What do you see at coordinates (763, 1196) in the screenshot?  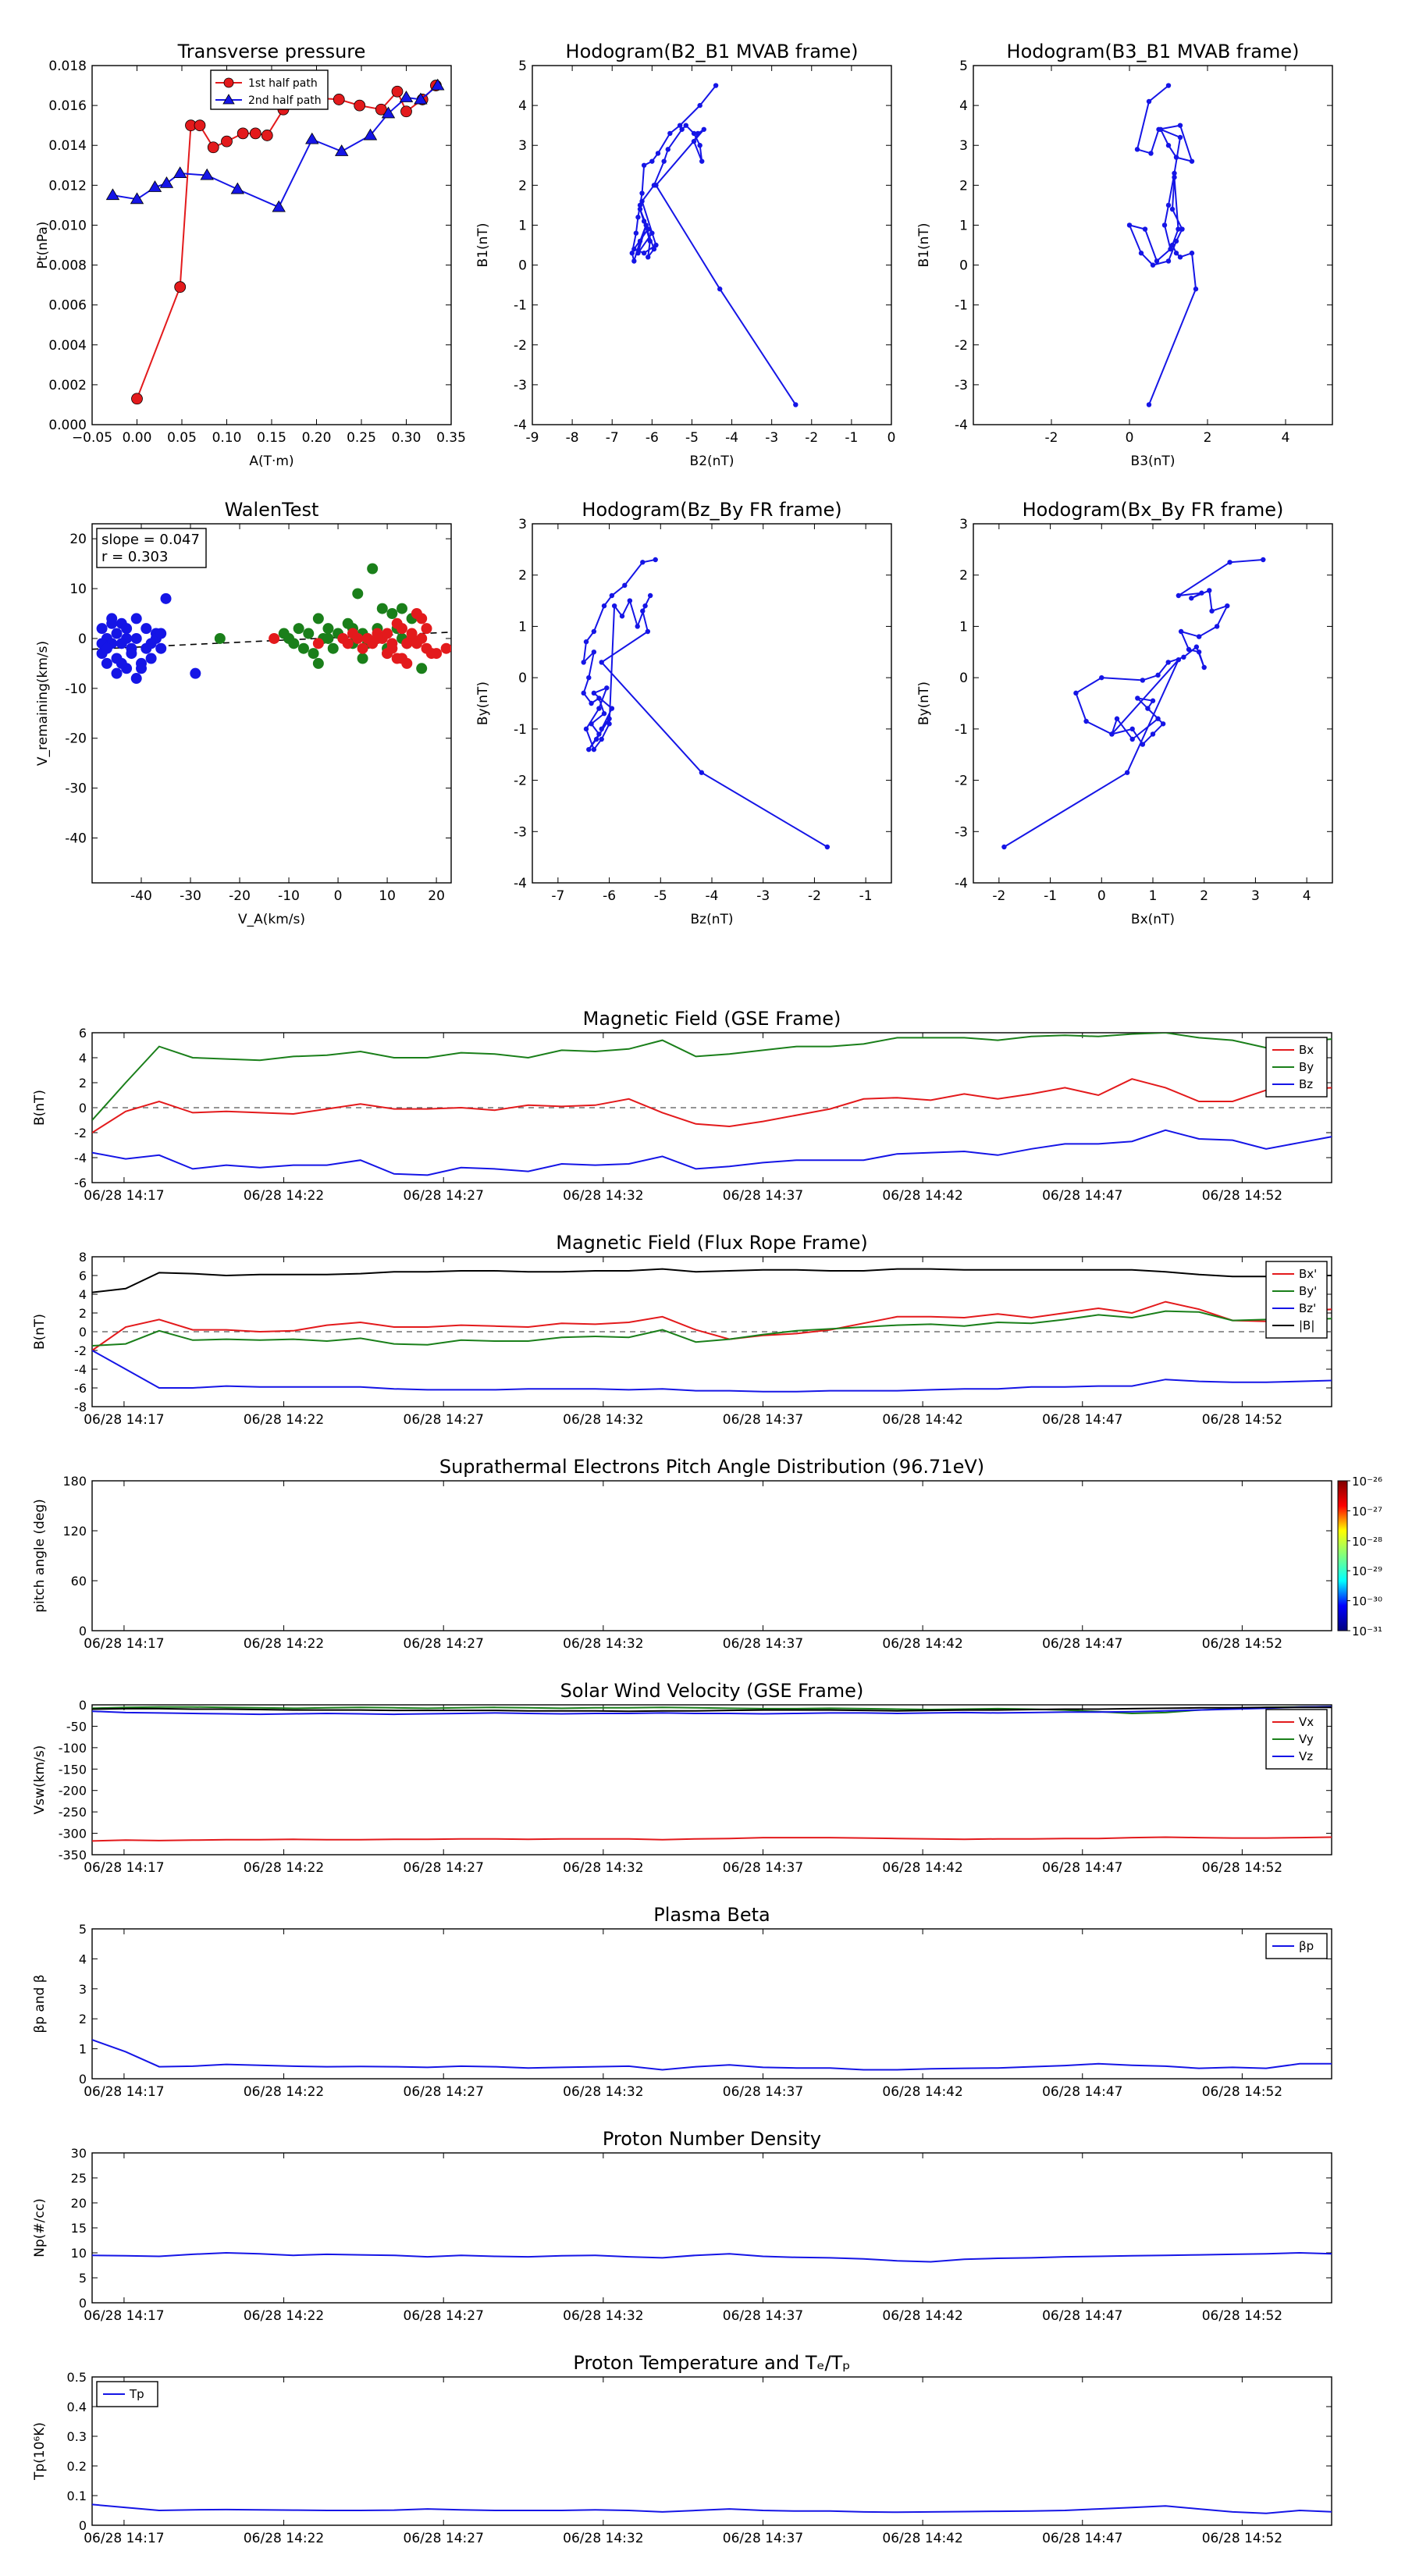 I see `x-tick-label: 06/28 14:37` at bounding box center [763, 1196].